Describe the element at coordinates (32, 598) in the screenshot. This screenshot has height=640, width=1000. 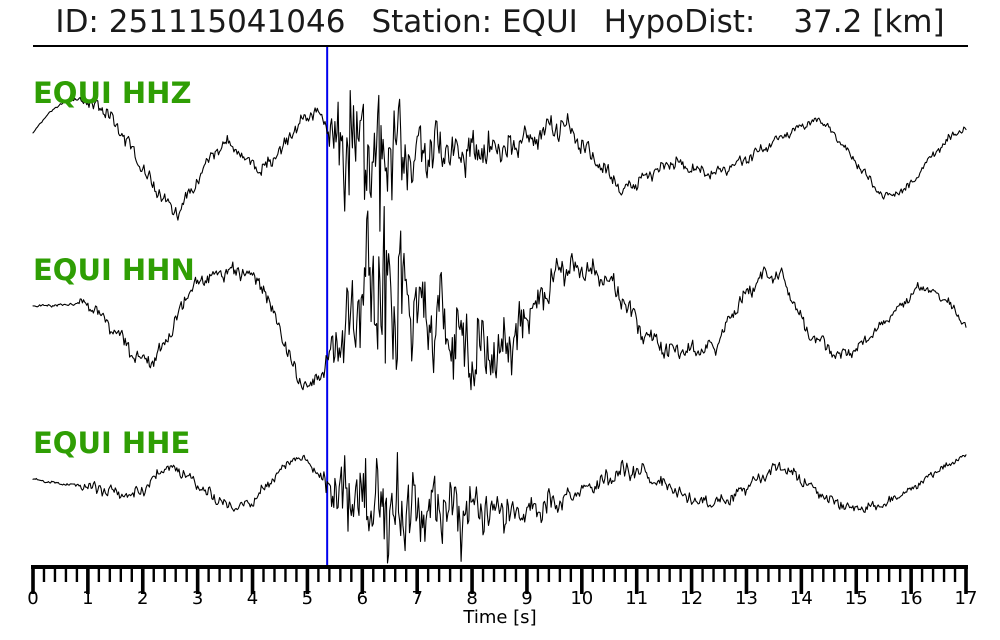
I see `x-tick-label: 0` at that location.